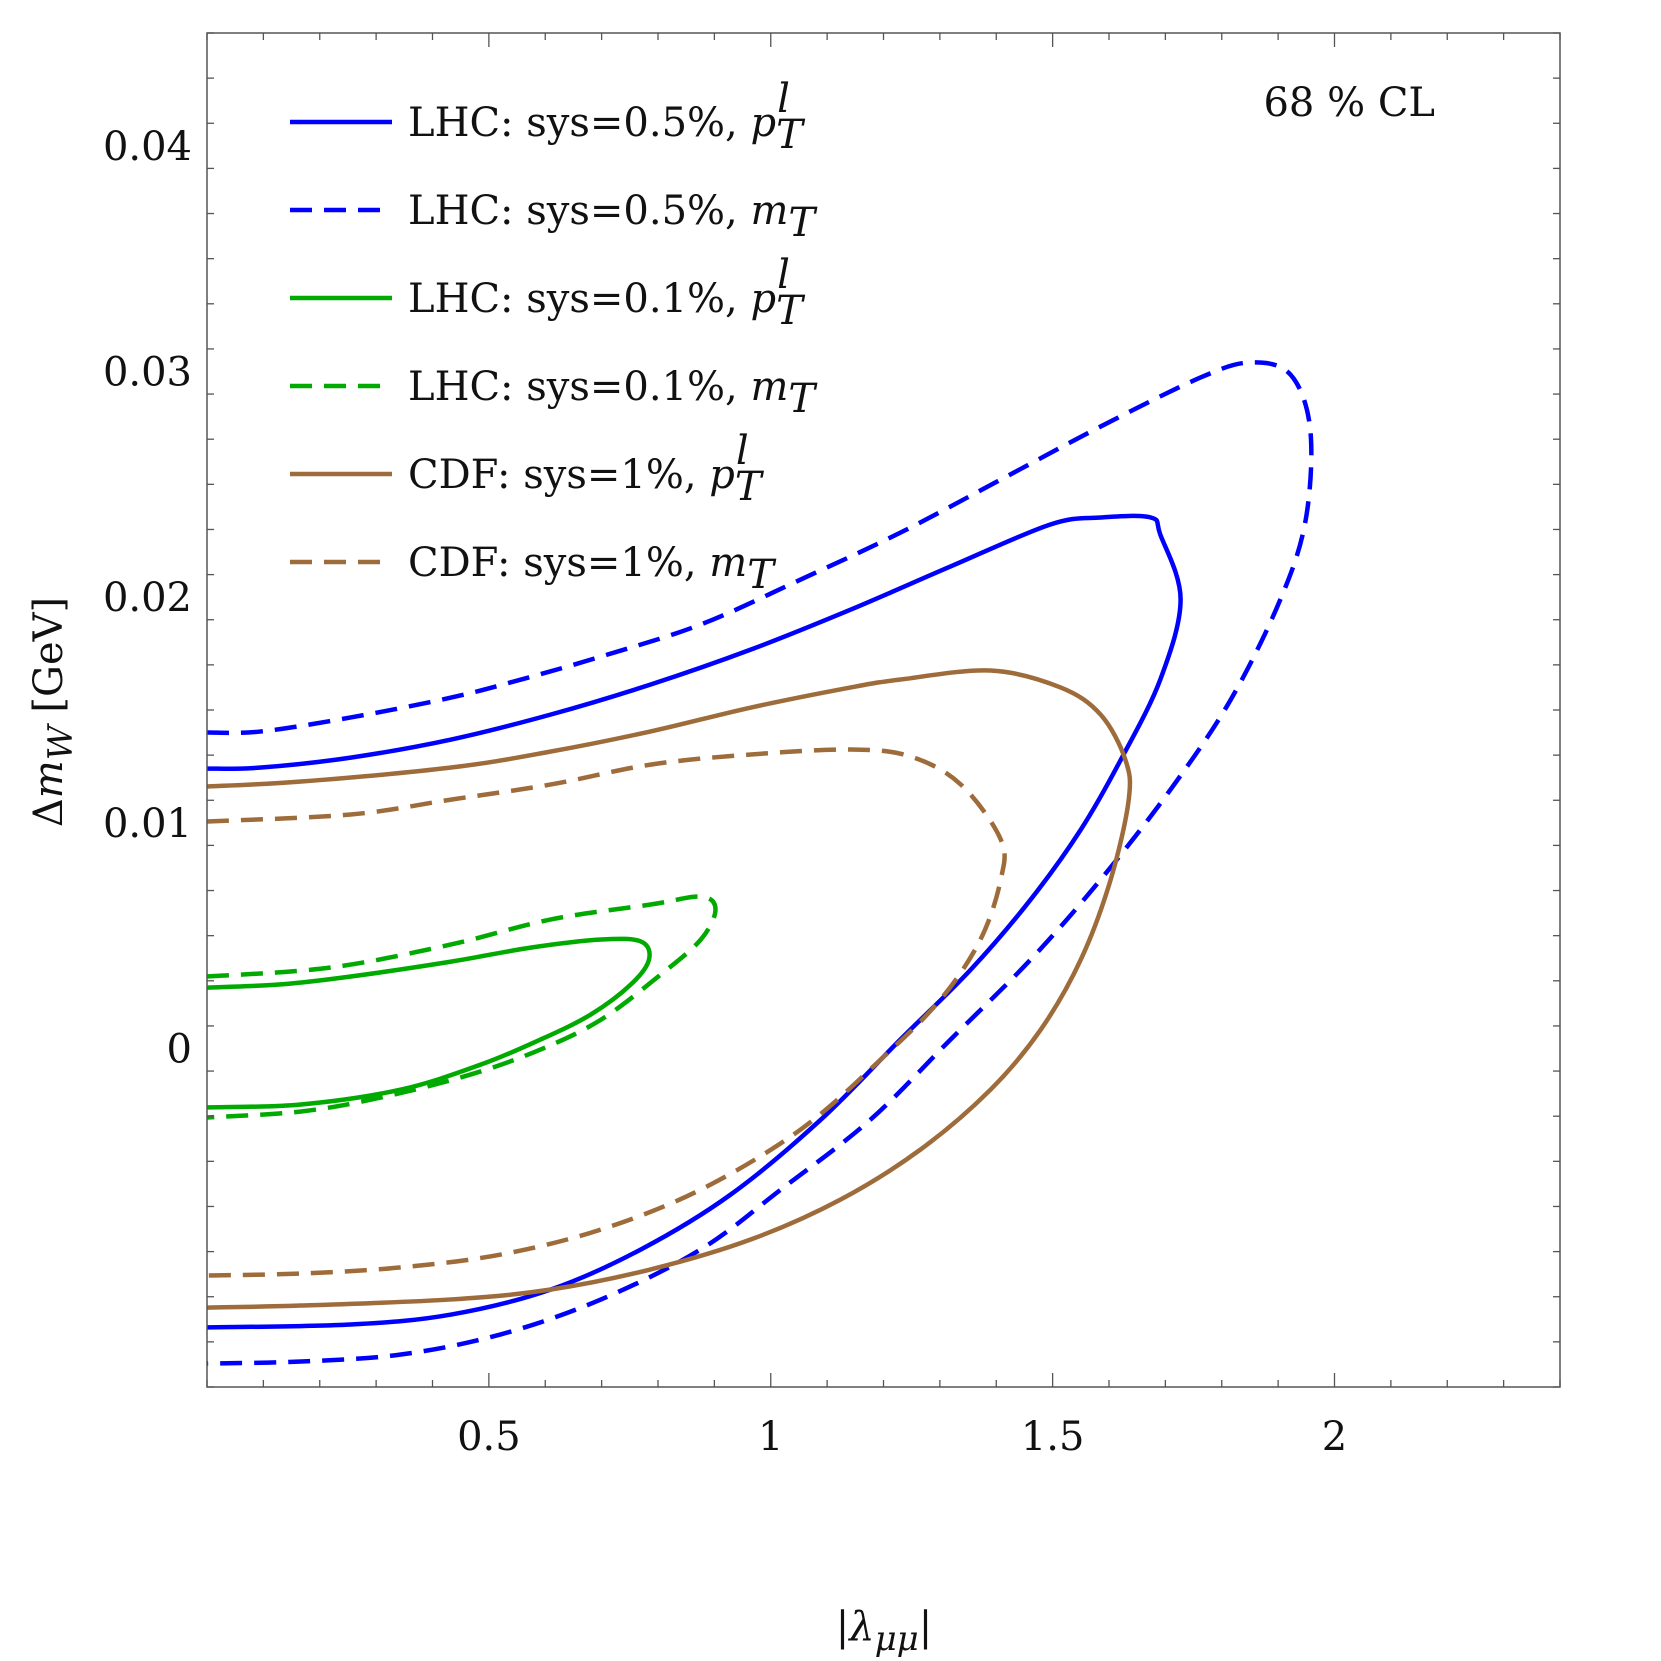 The height and width of the screenshot is (1661, 1661). Describe the element at coordinates (489, 1437) in the screenshot. I see `x-tick-label: 0.5` at that location.